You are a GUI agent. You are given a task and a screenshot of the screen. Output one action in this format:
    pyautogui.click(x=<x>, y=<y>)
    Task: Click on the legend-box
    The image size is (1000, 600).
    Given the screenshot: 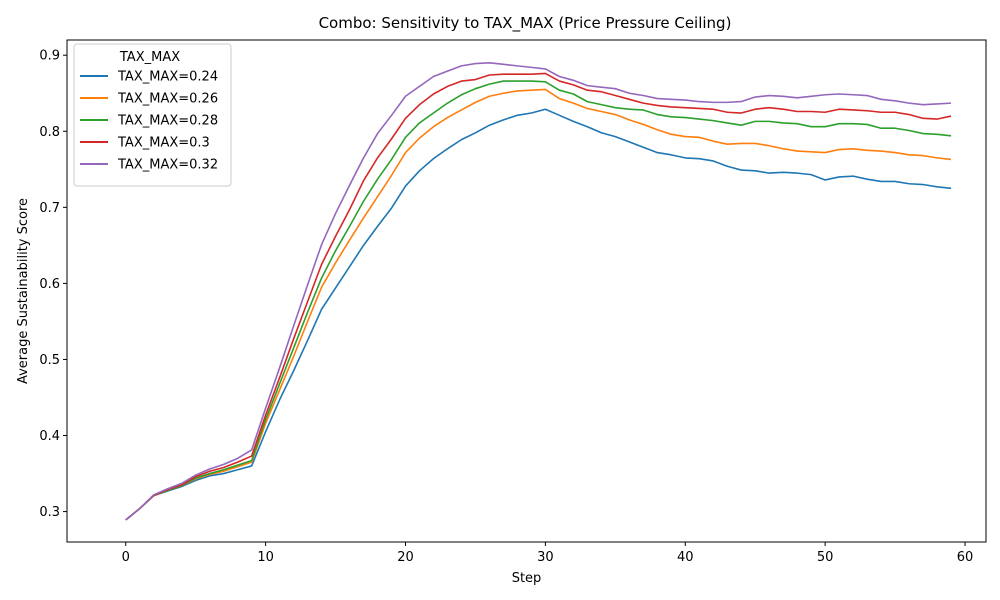 What is the action you would take?
    pyautogui.click(x=152, y=115)
    